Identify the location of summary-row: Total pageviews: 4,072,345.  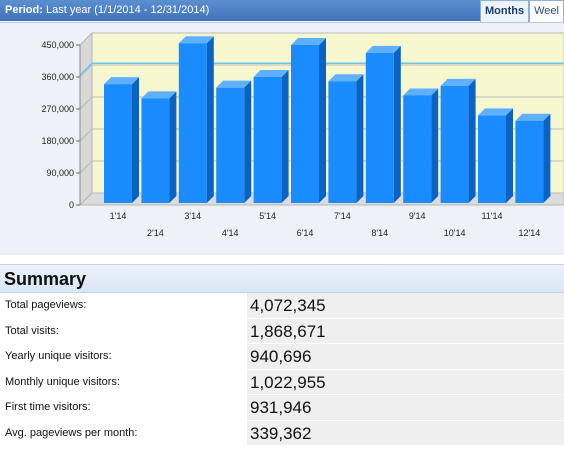
(282, 306).